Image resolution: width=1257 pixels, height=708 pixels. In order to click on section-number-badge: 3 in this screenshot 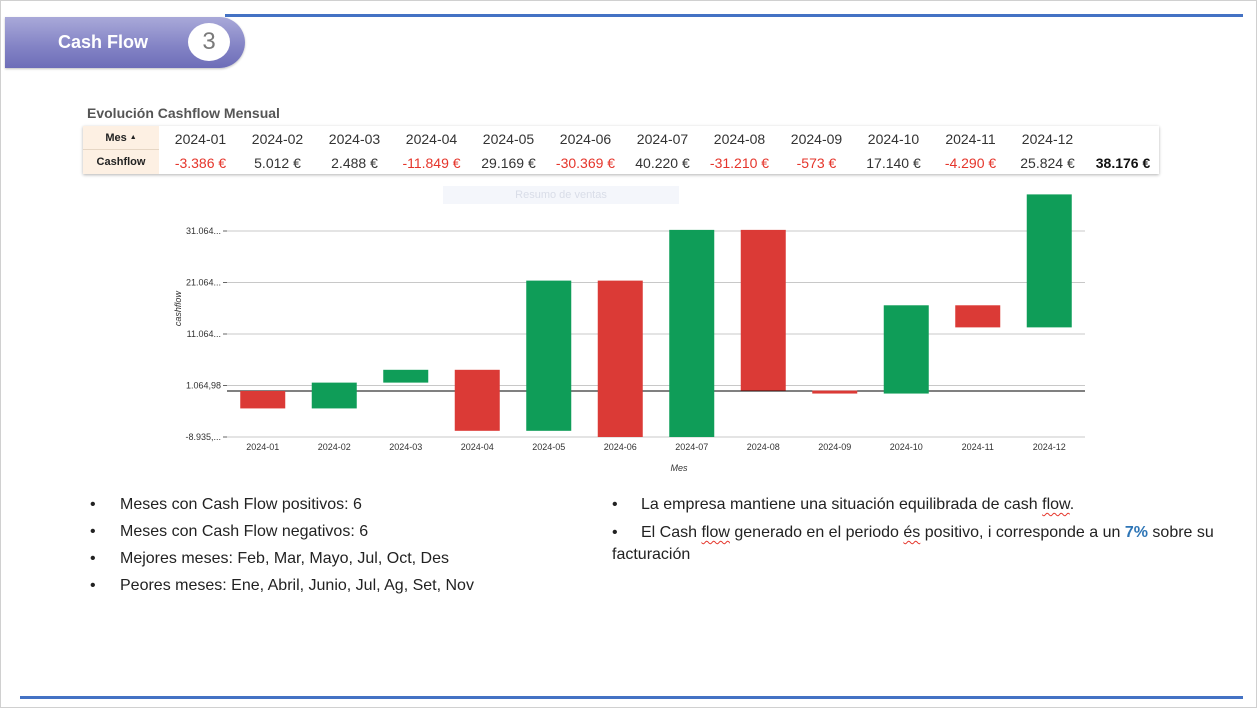, I will do `click(209, 42)`.